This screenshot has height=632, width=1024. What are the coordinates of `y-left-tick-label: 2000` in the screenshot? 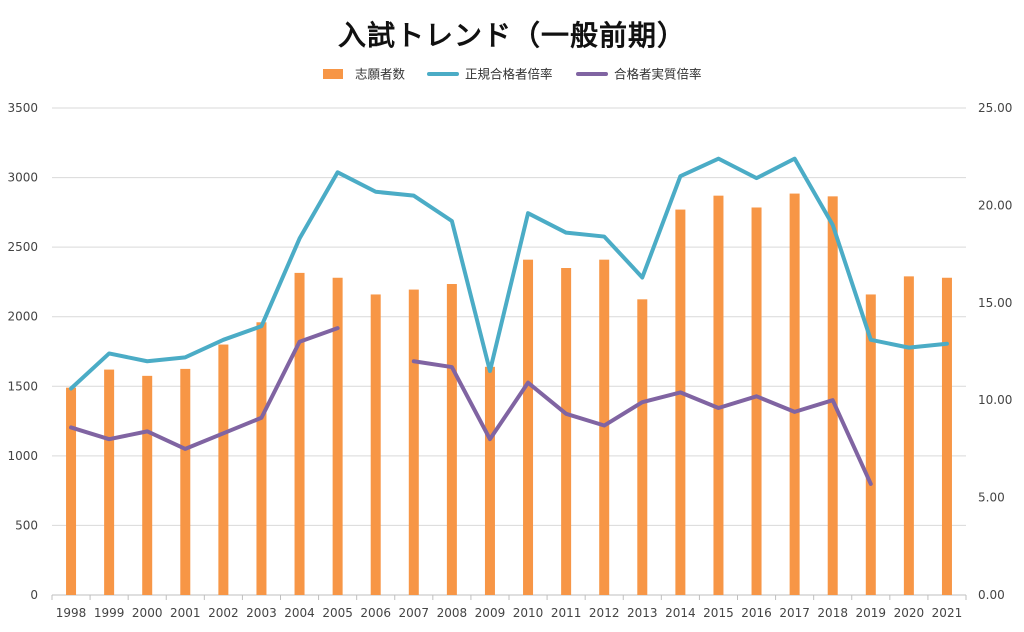 It's located at (22, 317).